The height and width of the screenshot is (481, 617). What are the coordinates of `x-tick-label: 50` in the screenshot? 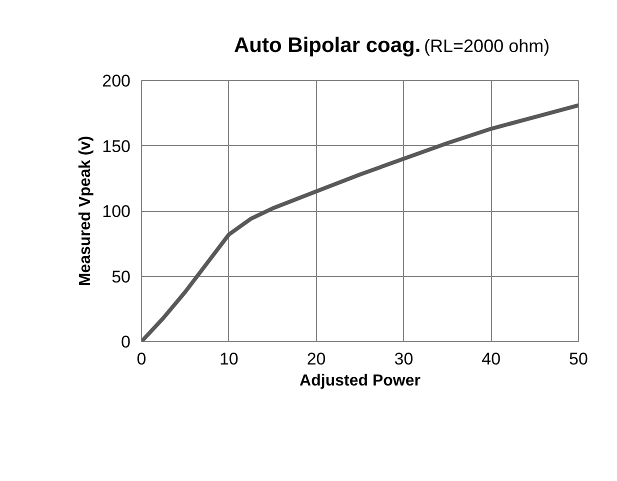 It's located at (578, 359).